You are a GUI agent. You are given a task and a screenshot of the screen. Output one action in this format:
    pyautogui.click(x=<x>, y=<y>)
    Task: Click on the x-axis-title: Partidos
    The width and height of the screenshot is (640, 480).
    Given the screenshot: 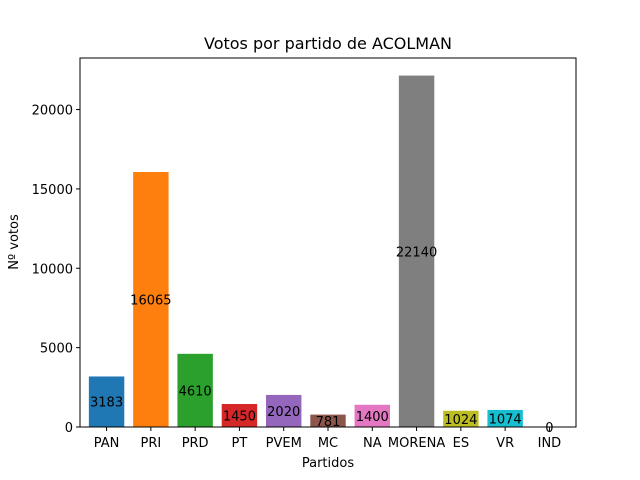 What is the action you would take?
    pyautogui.click(x=328, y=463)
    